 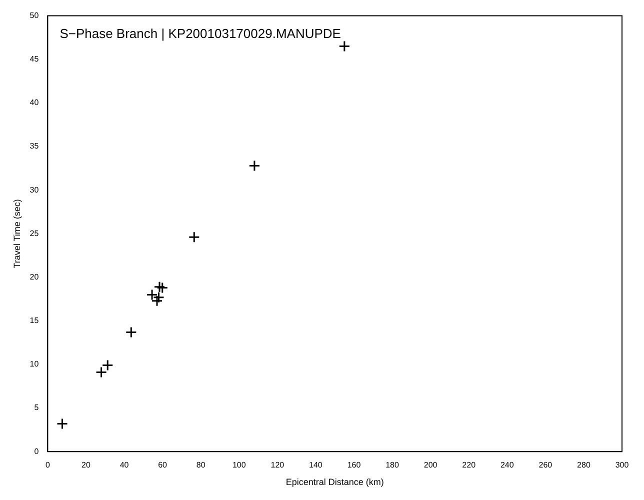 I want to click on y-tick-label: 25, so click(x=35, y=233).